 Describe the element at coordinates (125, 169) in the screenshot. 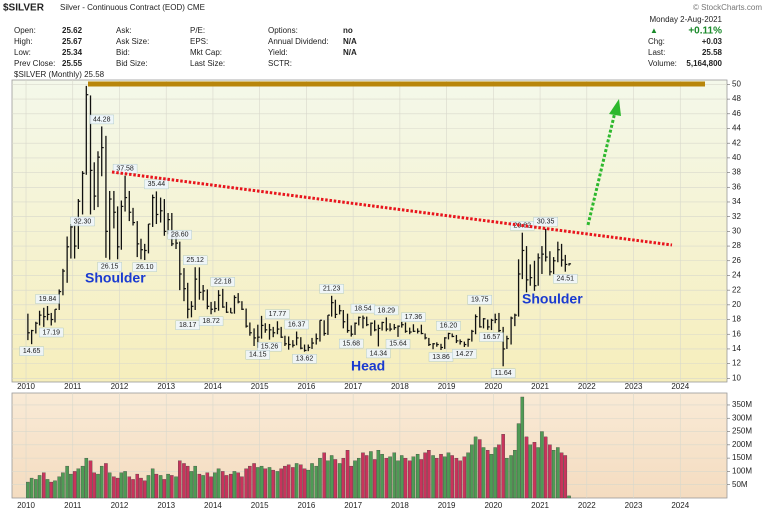

I see `annotation: 37.58` at that location.